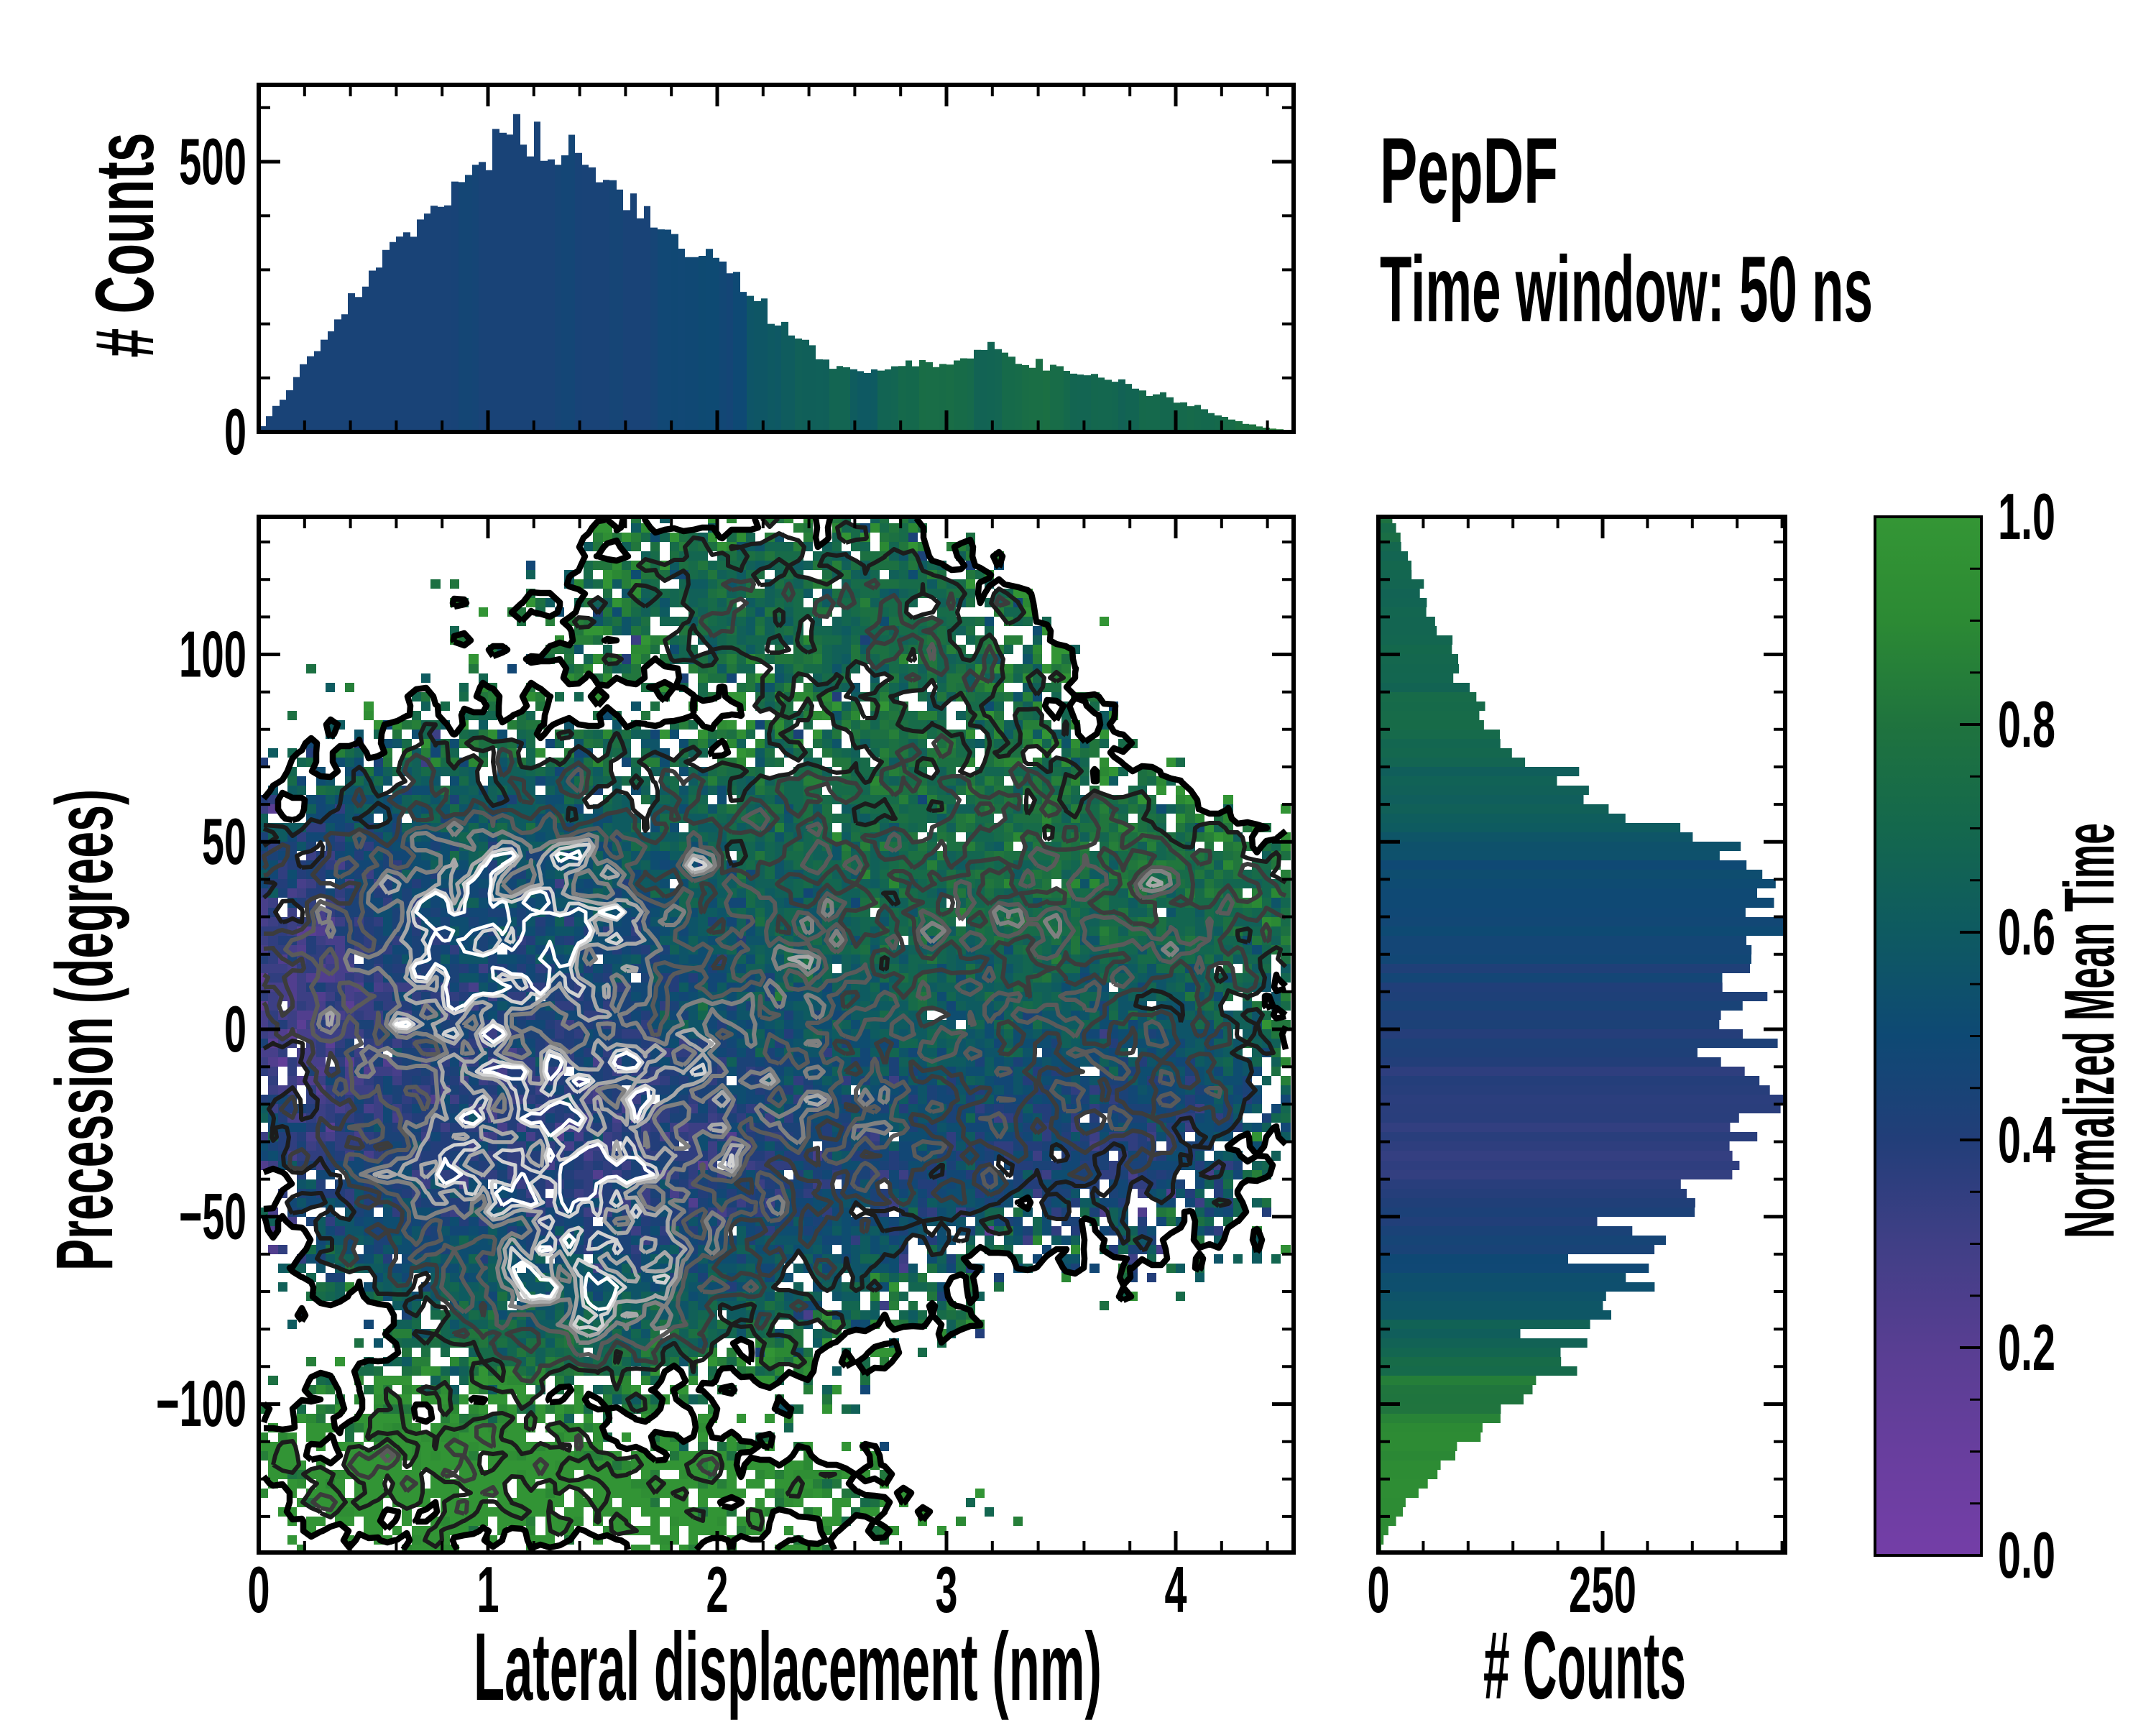 Image resolution: width=2156 pixels, height=1725 pixels. I want to click on svg-text: 500, so click(213, 162).